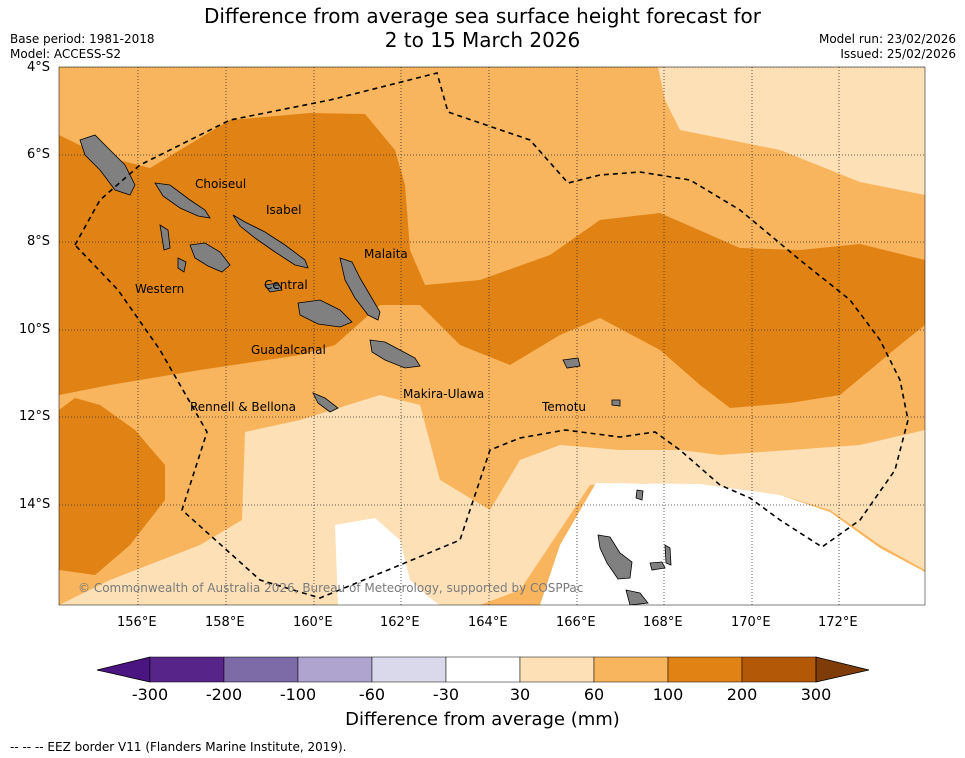 Image resolution: width=965 pixels, height=758 pixels. What do you see at coordinates (387, 561) in the screenshot?
I see `anomaly-near-zero-area-west` at bounding box center [387, 561].